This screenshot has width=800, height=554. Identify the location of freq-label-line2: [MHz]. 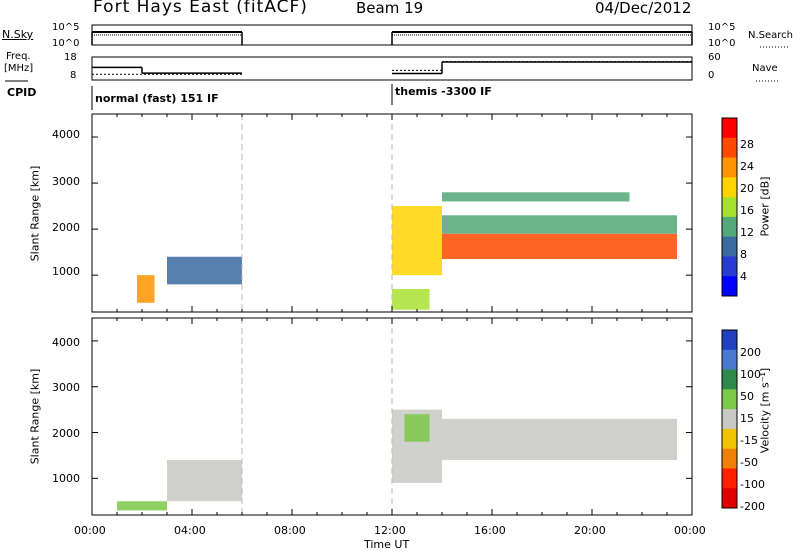
(19, 68).